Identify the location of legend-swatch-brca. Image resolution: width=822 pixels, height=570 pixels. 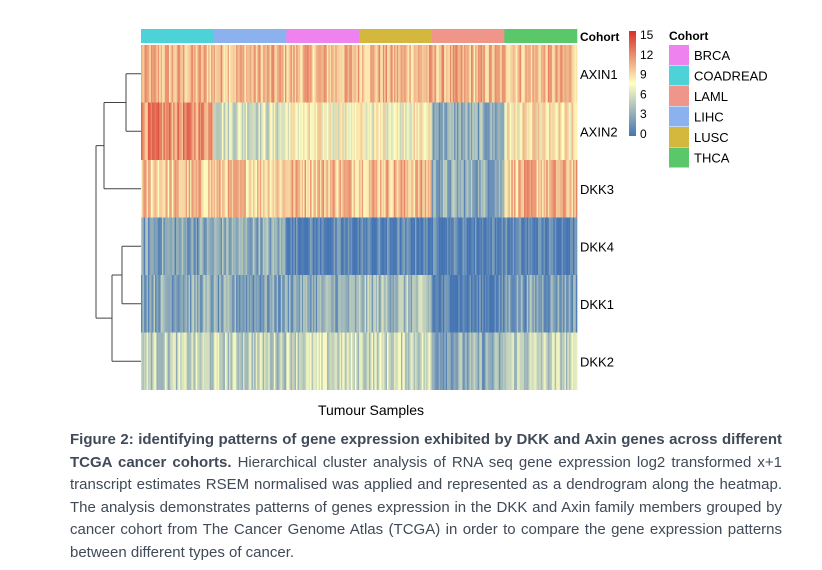
(679, 55).